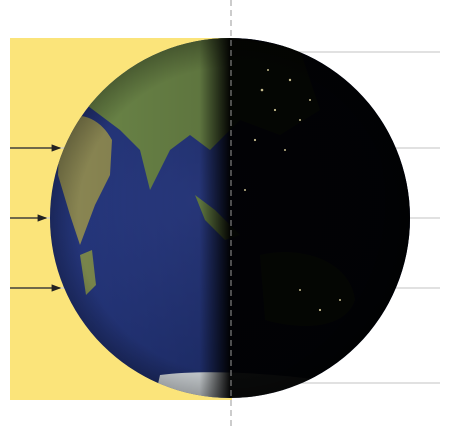 The width and height of the screenshot is (449, 430). I want to click on sun-rays, so click(36, 218).